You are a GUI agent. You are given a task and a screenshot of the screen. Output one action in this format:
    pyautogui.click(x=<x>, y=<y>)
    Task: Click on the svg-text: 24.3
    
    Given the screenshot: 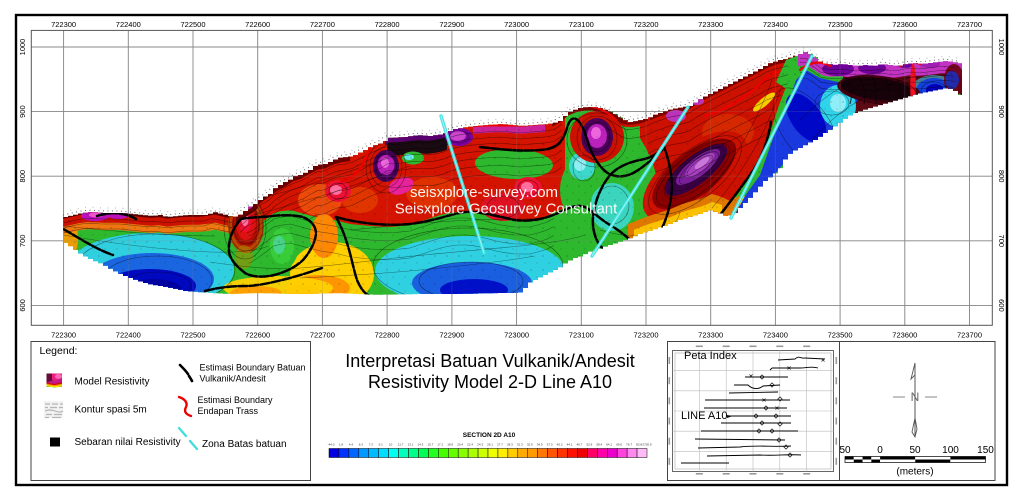 What is the action you would take?
    pyautogui.click(x=480, y=445)
    